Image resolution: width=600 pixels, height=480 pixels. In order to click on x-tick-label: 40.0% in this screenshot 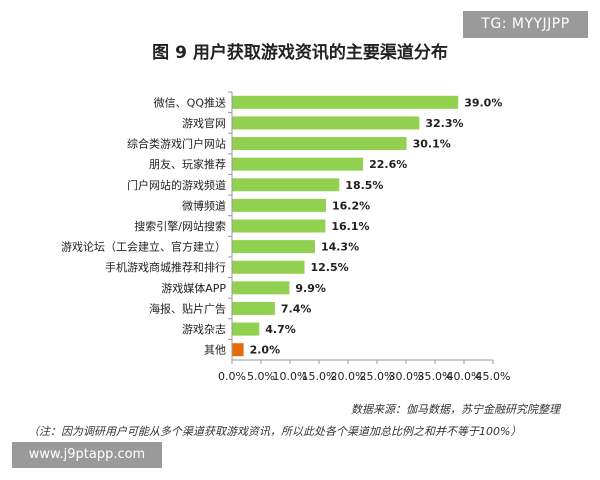, I will do `click(464, 376)`.